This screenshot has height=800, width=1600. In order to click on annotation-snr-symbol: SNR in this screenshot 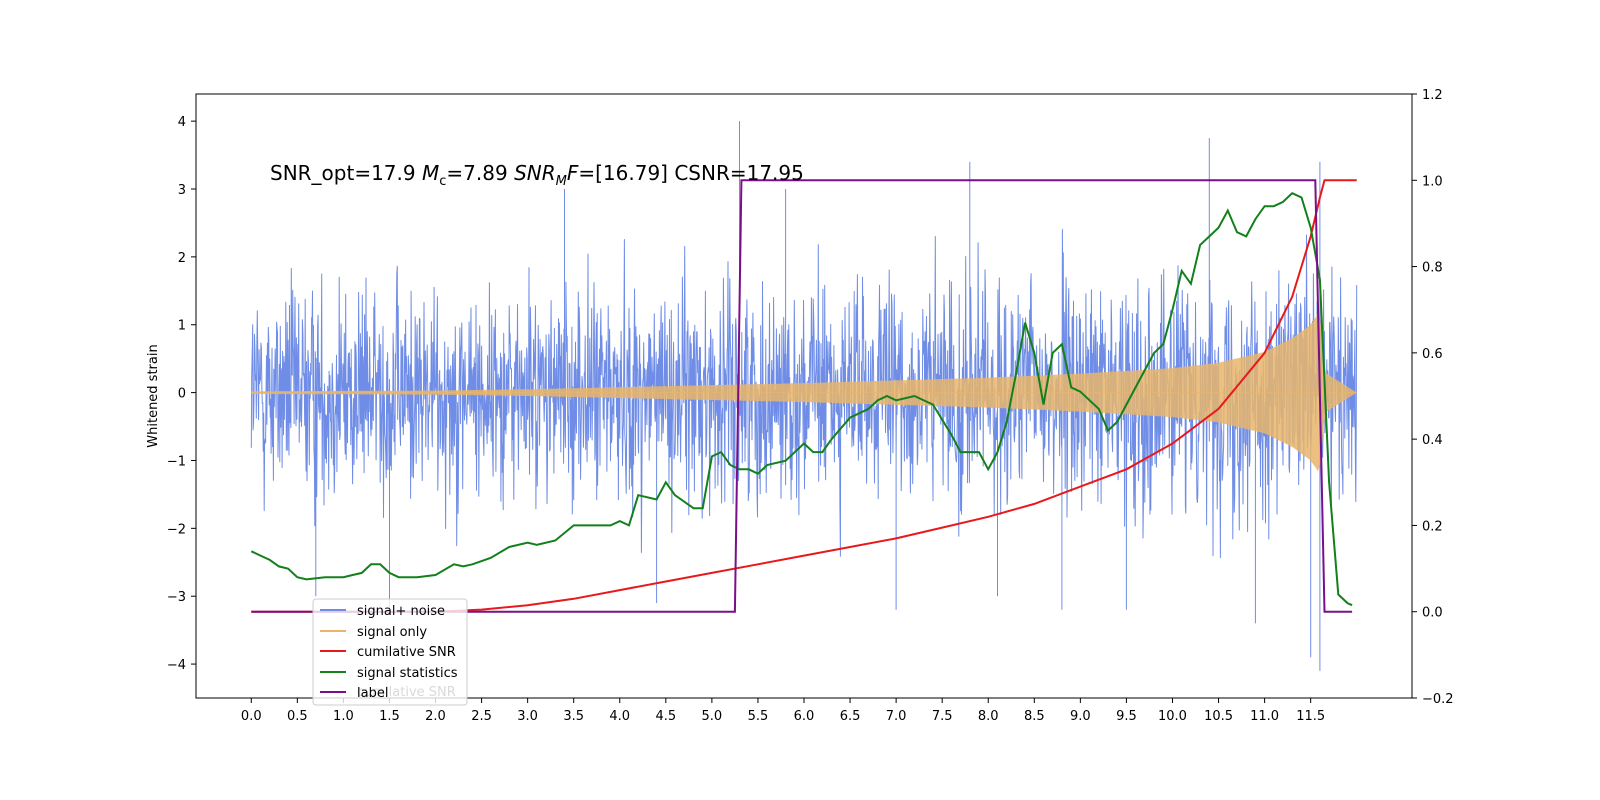, I will do `click(535, 173)`.